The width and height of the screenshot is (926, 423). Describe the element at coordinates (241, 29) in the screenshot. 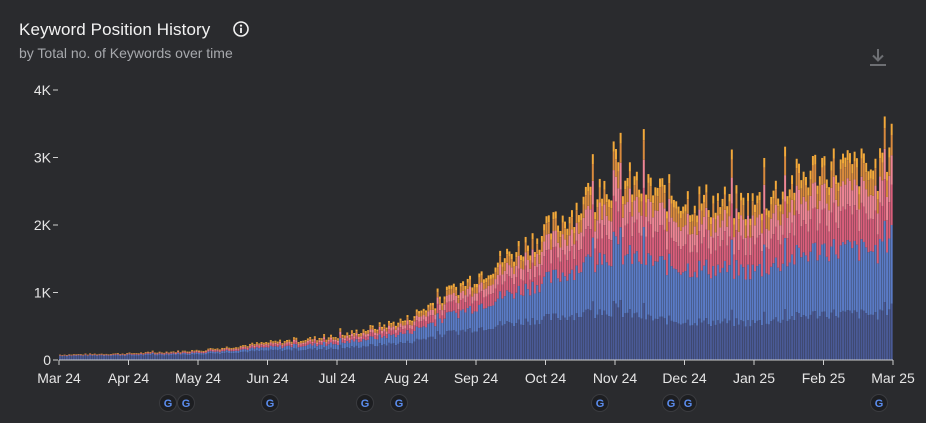

I see `info-icon` at that location.